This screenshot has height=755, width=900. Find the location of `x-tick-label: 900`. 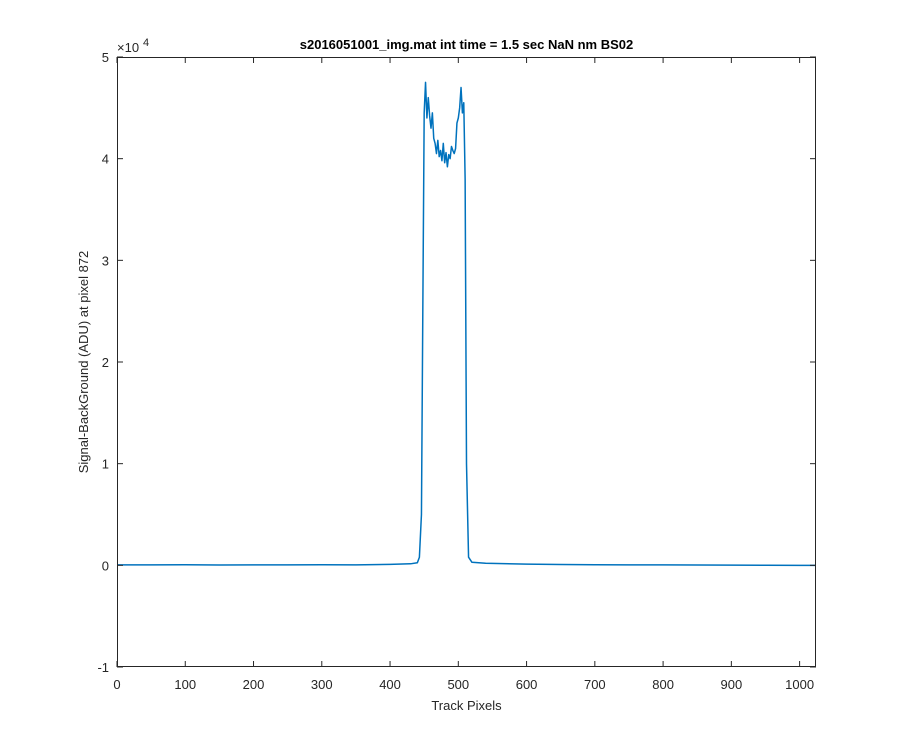

x-tick-label: 900 is located at coordinates (732, 684).